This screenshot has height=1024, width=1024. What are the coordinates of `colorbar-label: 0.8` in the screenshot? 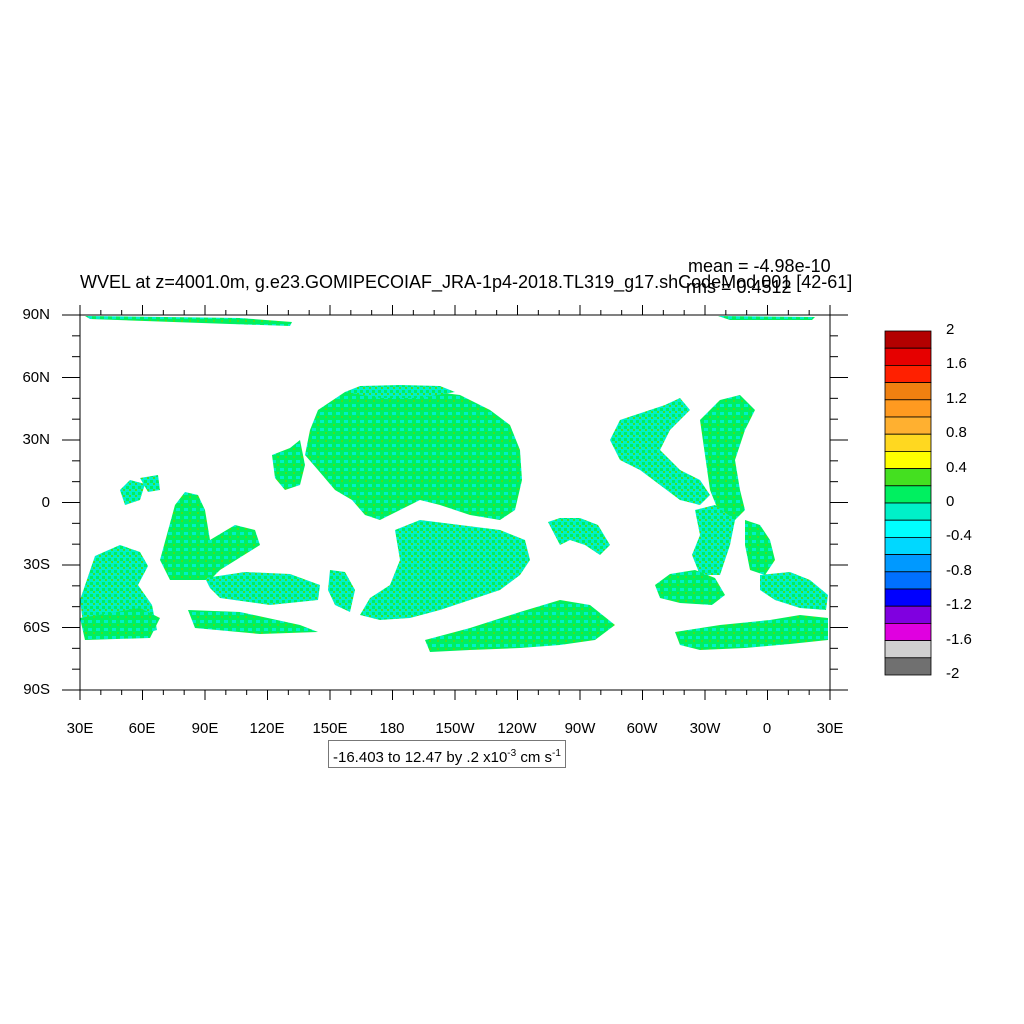 It's located at (956, 433).